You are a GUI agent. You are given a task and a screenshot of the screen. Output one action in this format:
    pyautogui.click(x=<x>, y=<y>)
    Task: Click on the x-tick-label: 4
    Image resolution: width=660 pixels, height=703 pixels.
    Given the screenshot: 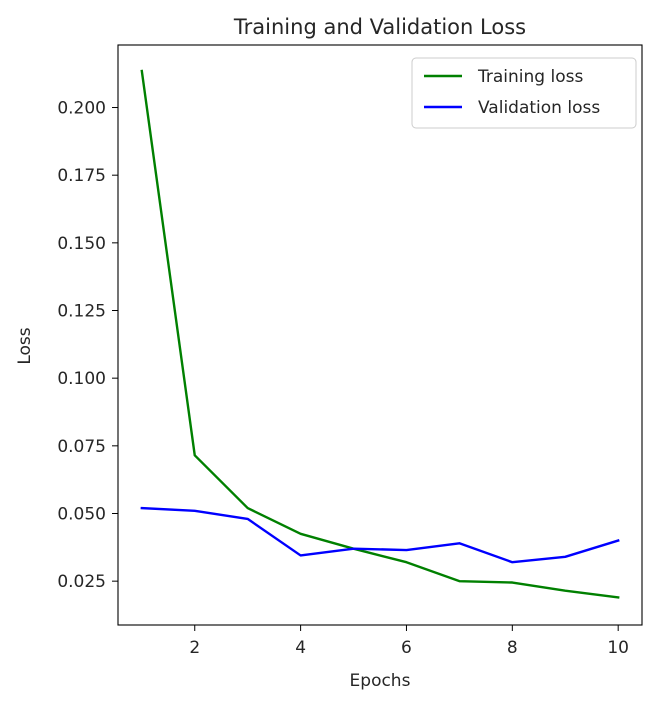 What is the action you would take?
    pyautogui.click(x=300, y=648)
    